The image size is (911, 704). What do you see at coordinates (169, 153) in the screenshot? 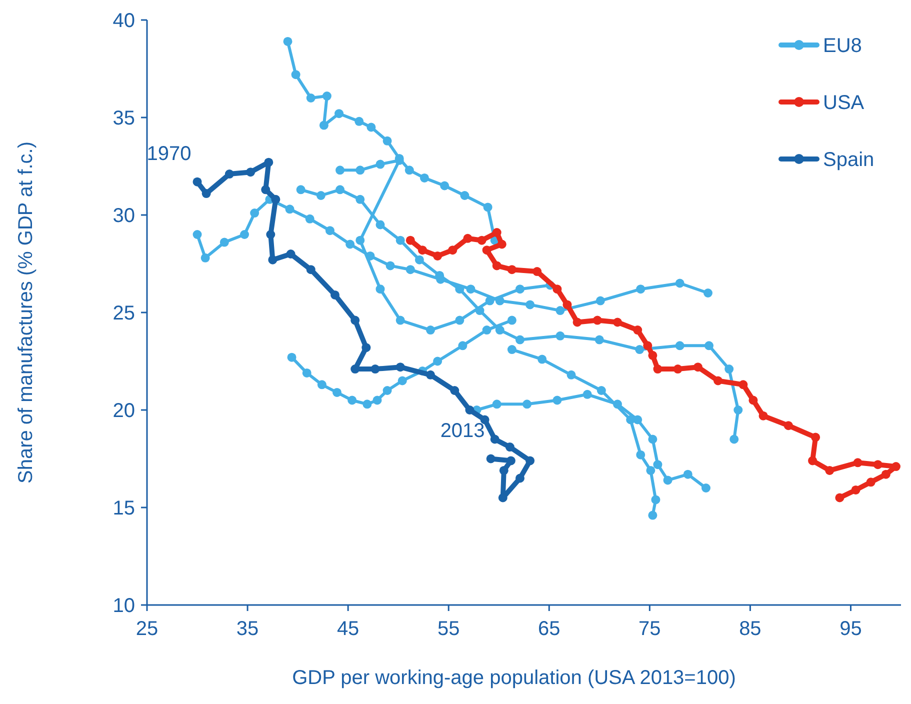
I see `annotation: 1970` at bounding box center [169, 153].